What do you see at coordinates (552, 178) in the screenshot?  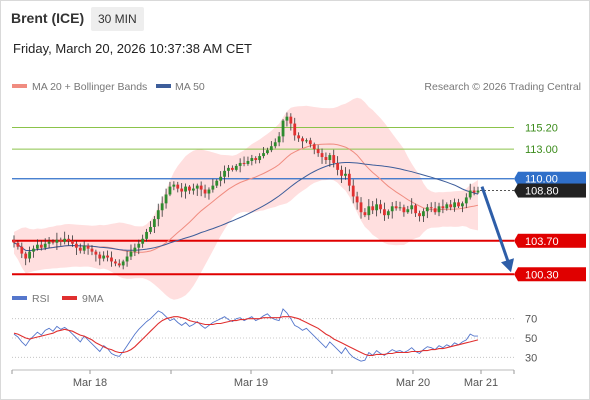 I see `level-tag-110.00` at bounding box center [552, 178].